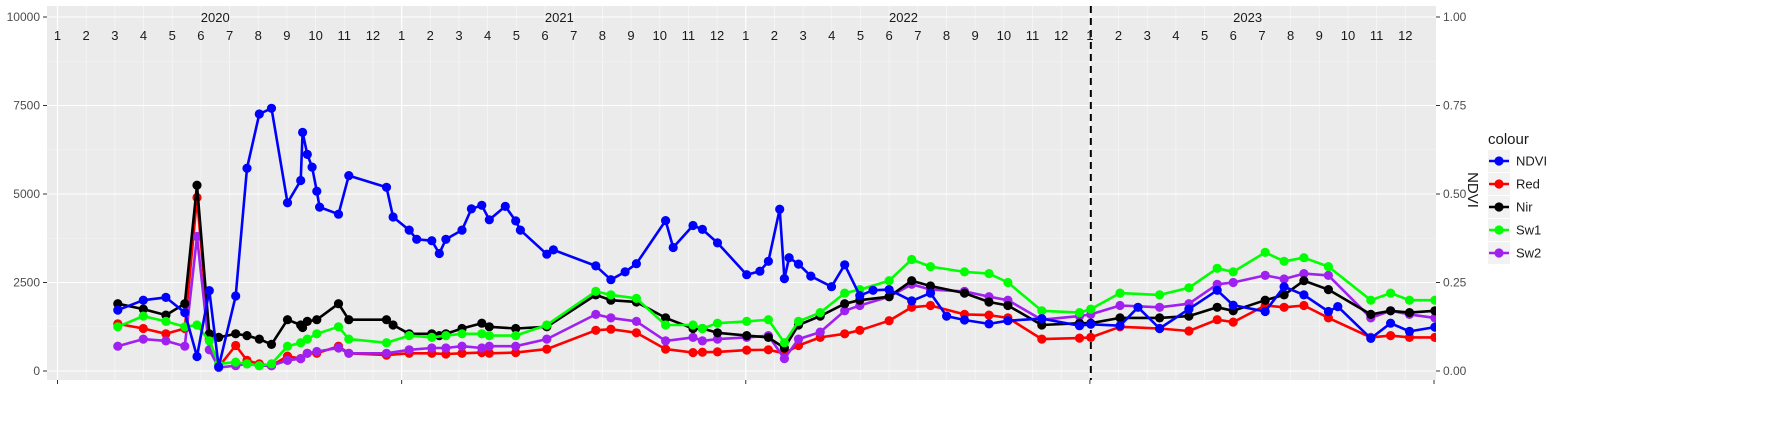 This screenshot has width=1773, height=447. I want to click on right-axis-tick-label: 1.00, so click(1455, 17).